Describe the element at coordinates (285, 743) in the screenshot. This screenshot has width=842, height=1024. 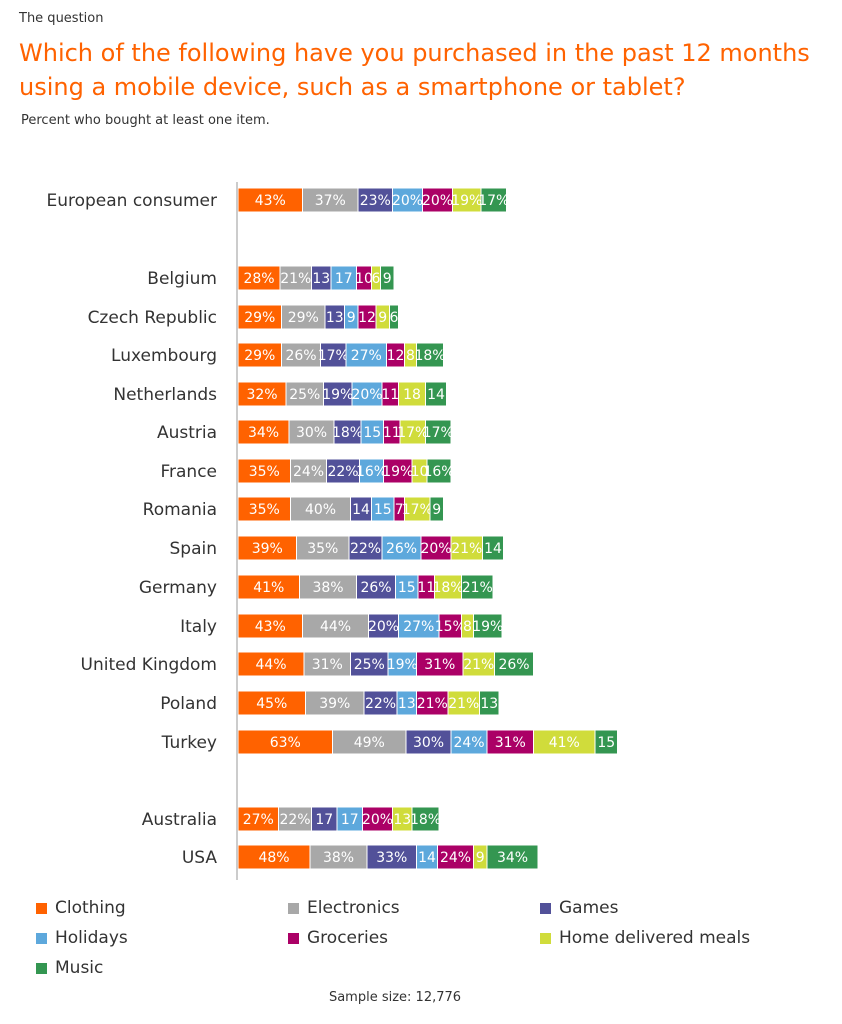
I see `bar-value-label: 63%` at that location.